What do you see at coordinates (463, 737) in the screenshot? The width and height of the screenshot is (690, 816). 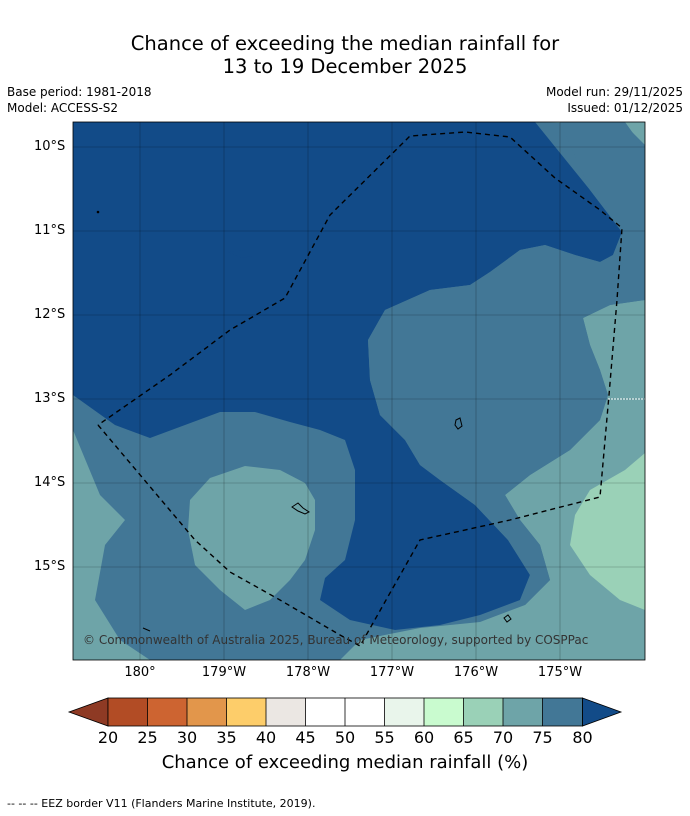 I see `colorbar-tick: 65` at bounding box center [463, 737].